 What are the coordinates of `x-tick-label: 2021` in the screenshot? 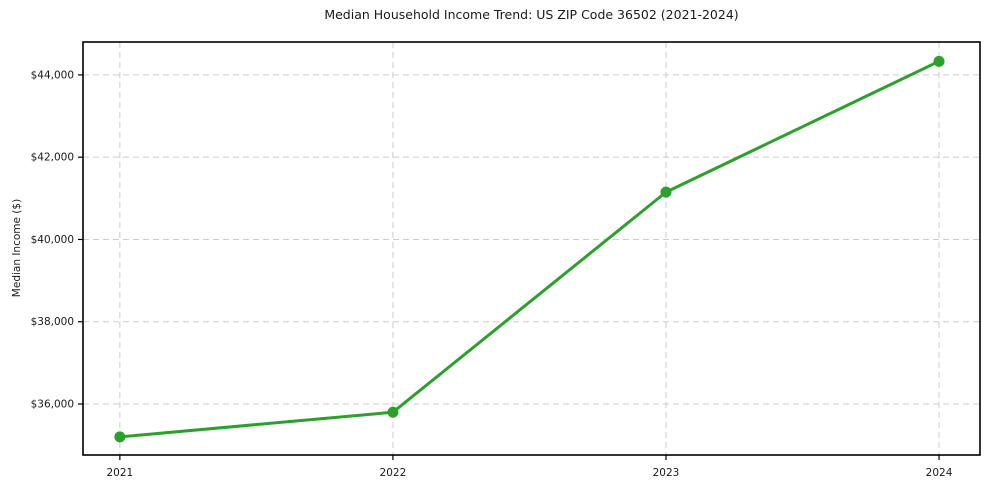 It's located at (119, 473).